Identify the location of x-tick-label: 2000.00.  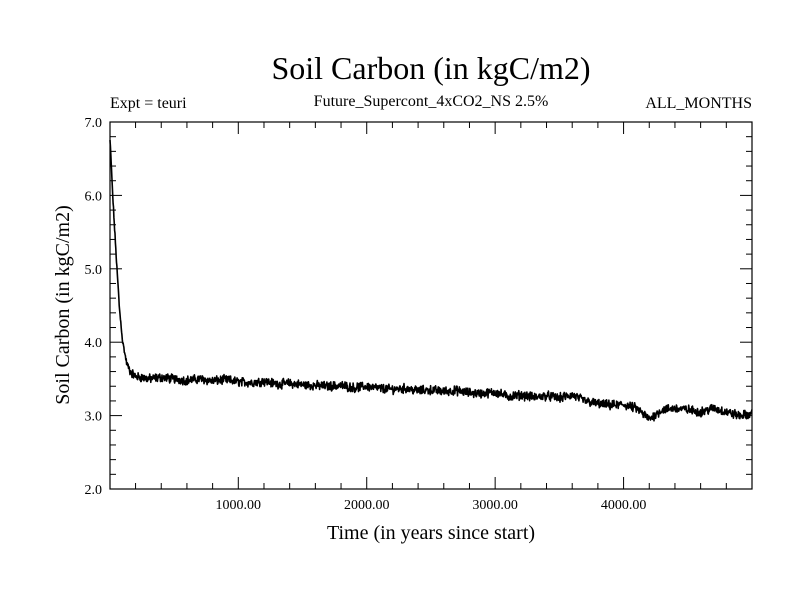
(367, 505).